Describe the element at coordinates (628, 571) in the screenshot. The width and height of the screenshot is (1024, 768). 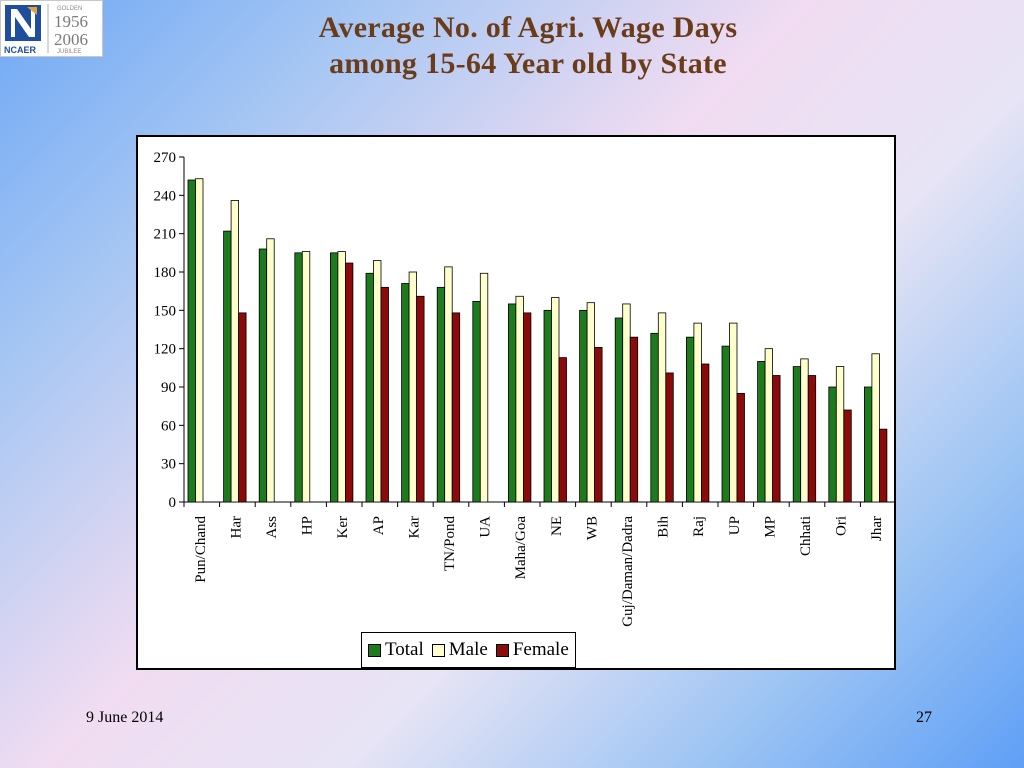
I see `x-tick-label: Guj/Daman/Dadra` at that location.